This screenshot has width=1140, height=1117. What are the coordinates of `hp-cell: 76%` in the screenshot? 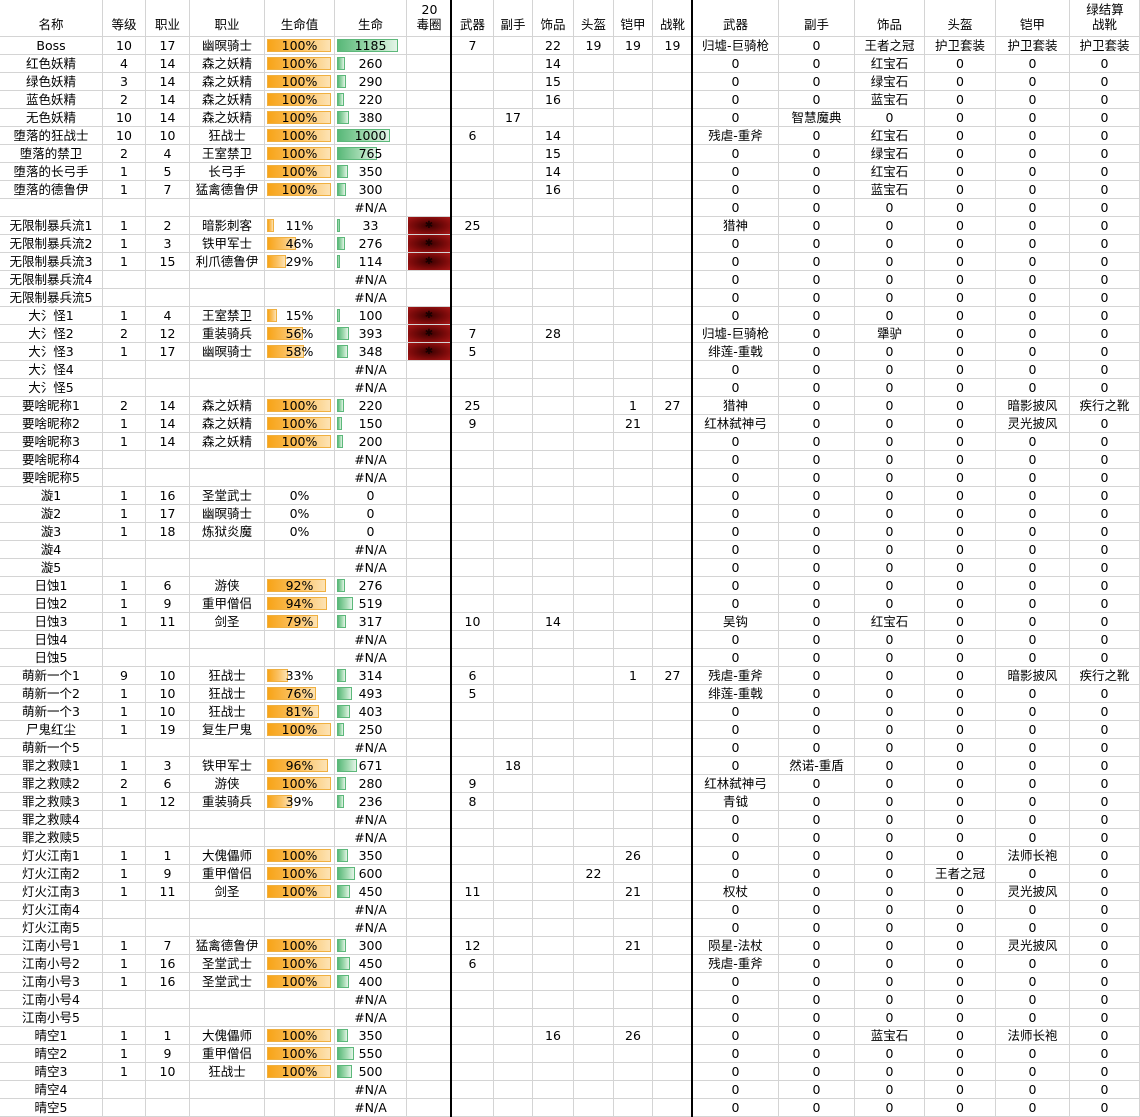 It's located at (300, 694).